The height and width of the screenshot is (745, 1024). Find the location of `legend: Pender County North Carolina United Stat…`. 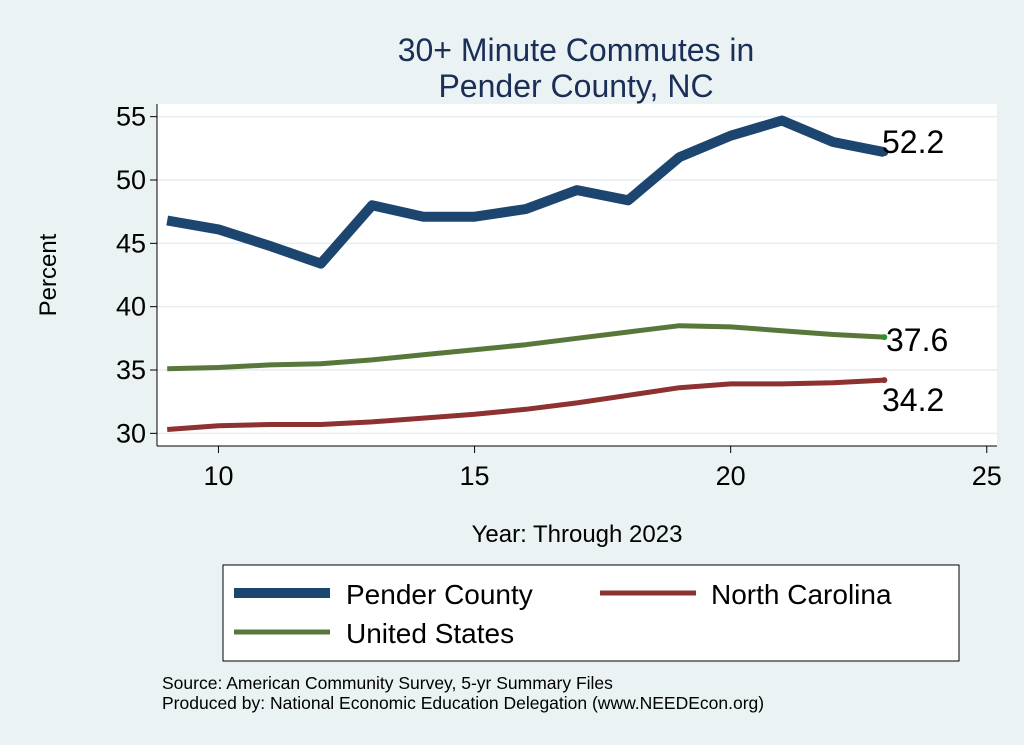

legend: Pender County North Carolina United Stat… is located at coordinates (591, 613).